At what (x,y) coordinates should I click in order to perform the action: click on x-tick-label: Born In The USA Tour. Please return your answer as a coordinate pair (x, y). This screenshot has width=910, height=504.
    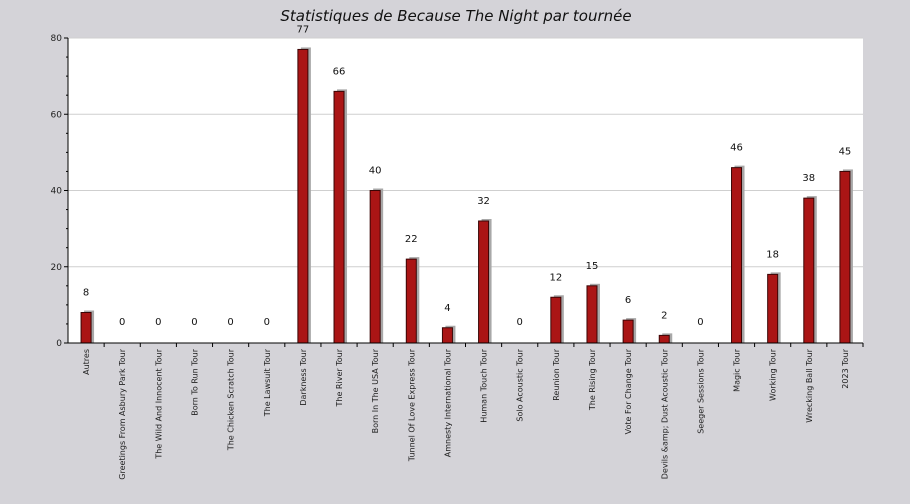
    Looking at the image, I should click on (375, 390).